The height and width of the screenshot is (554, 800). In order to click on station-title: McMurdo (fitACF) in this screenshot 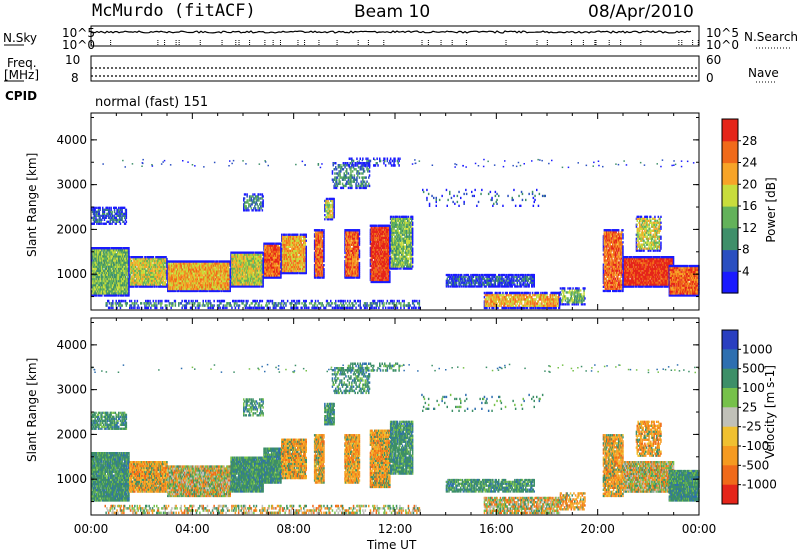, I will do `click(174, 11)`.